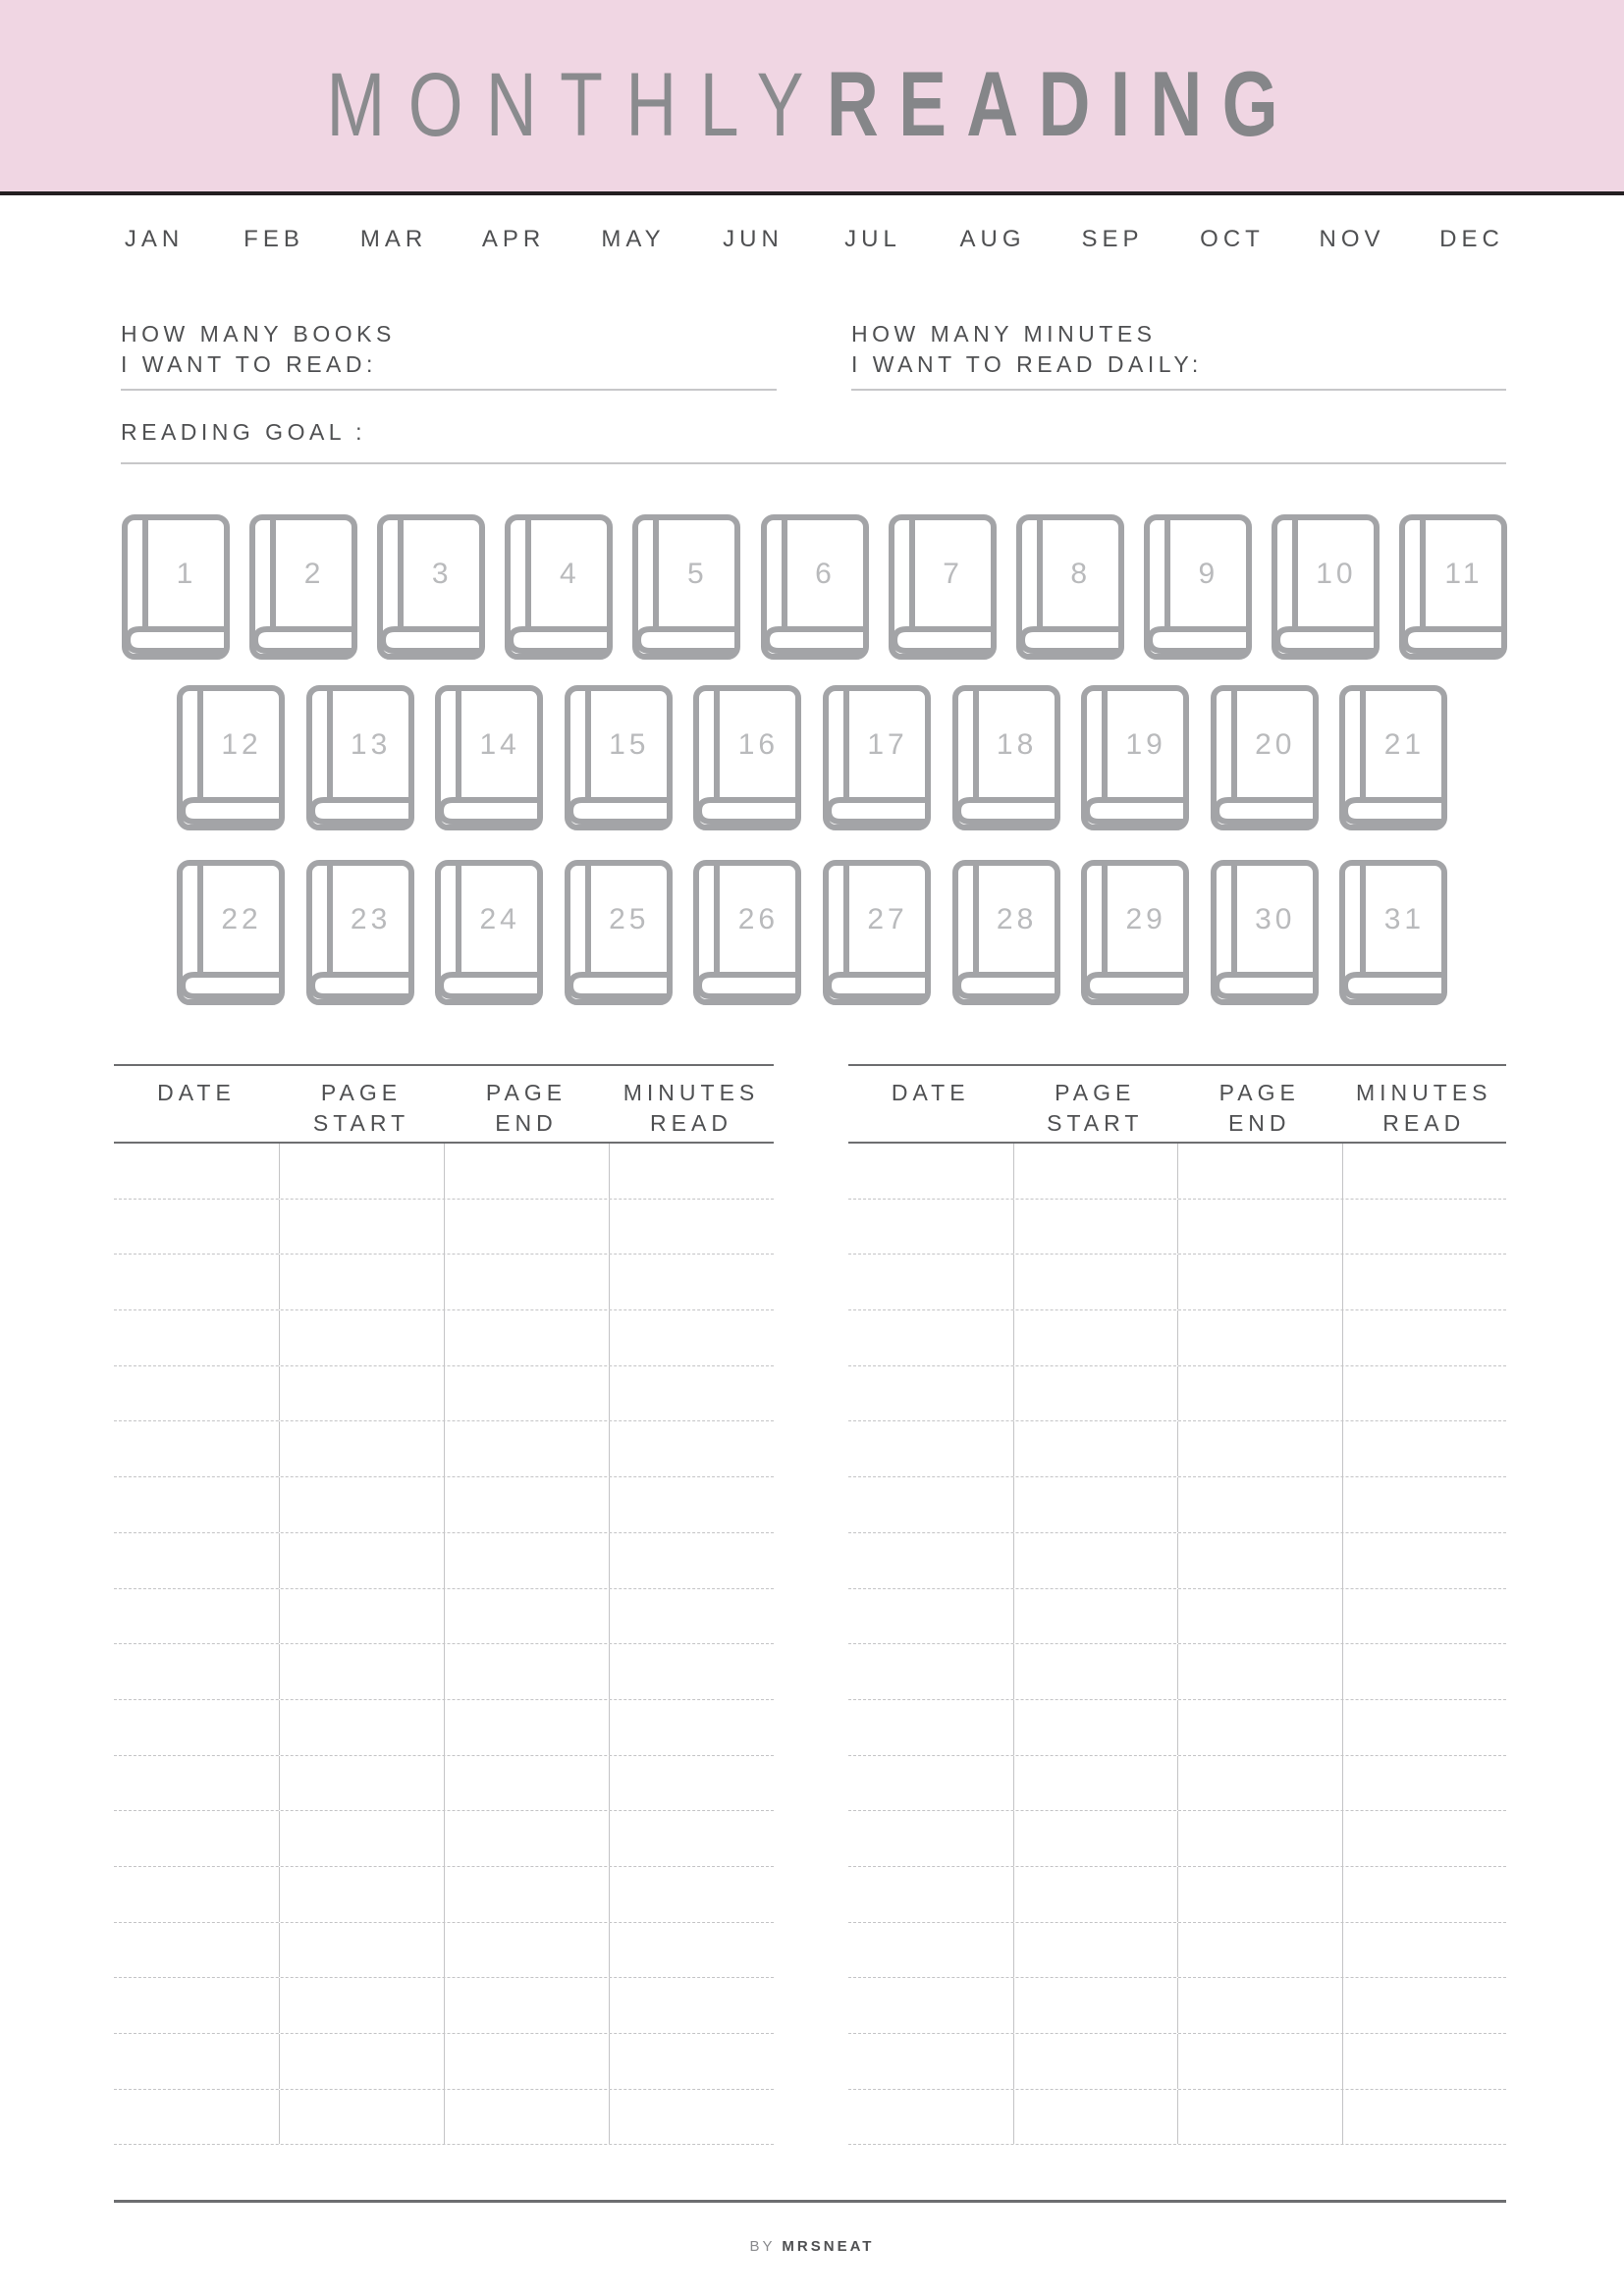 The image size is (1624, 2296). What do you see at coordinates (992, 239) in the screenshot?
I see `month-aug: AUG` at bounding box center [992, 239].